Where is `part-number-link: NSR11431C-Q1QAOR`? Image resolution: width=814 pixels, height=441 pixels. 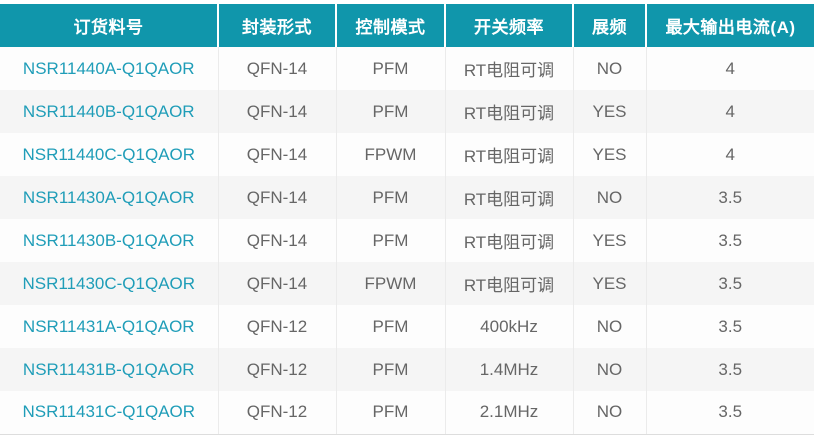 part-number-link: NSR11431C-Q1QAOR is located at coordinates (109, 412).